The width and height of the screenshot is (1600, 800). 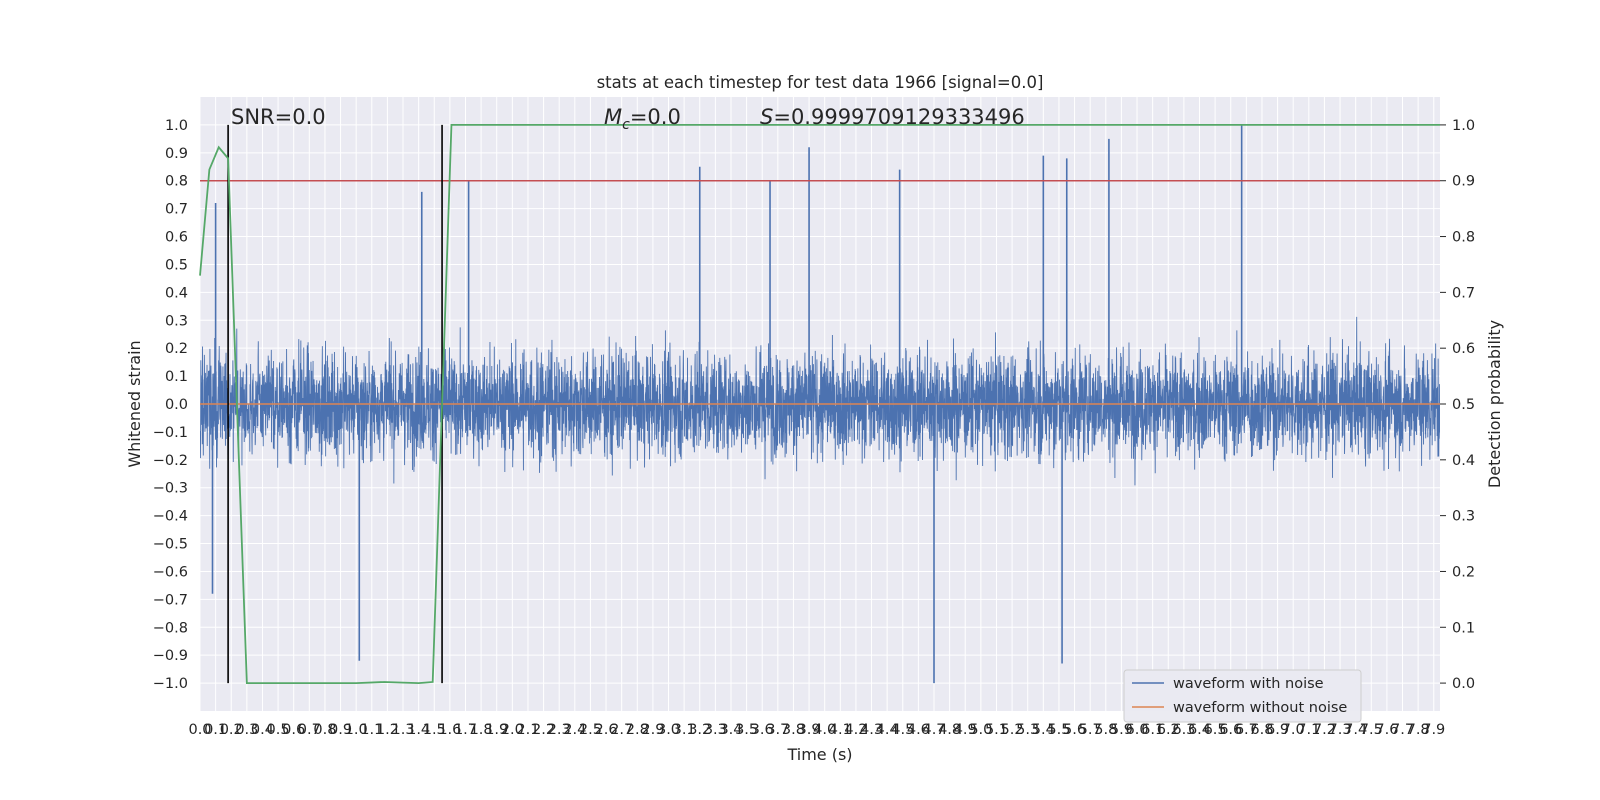 I want to click on x-tick-label: 0.0, so click(x=199, y=730).